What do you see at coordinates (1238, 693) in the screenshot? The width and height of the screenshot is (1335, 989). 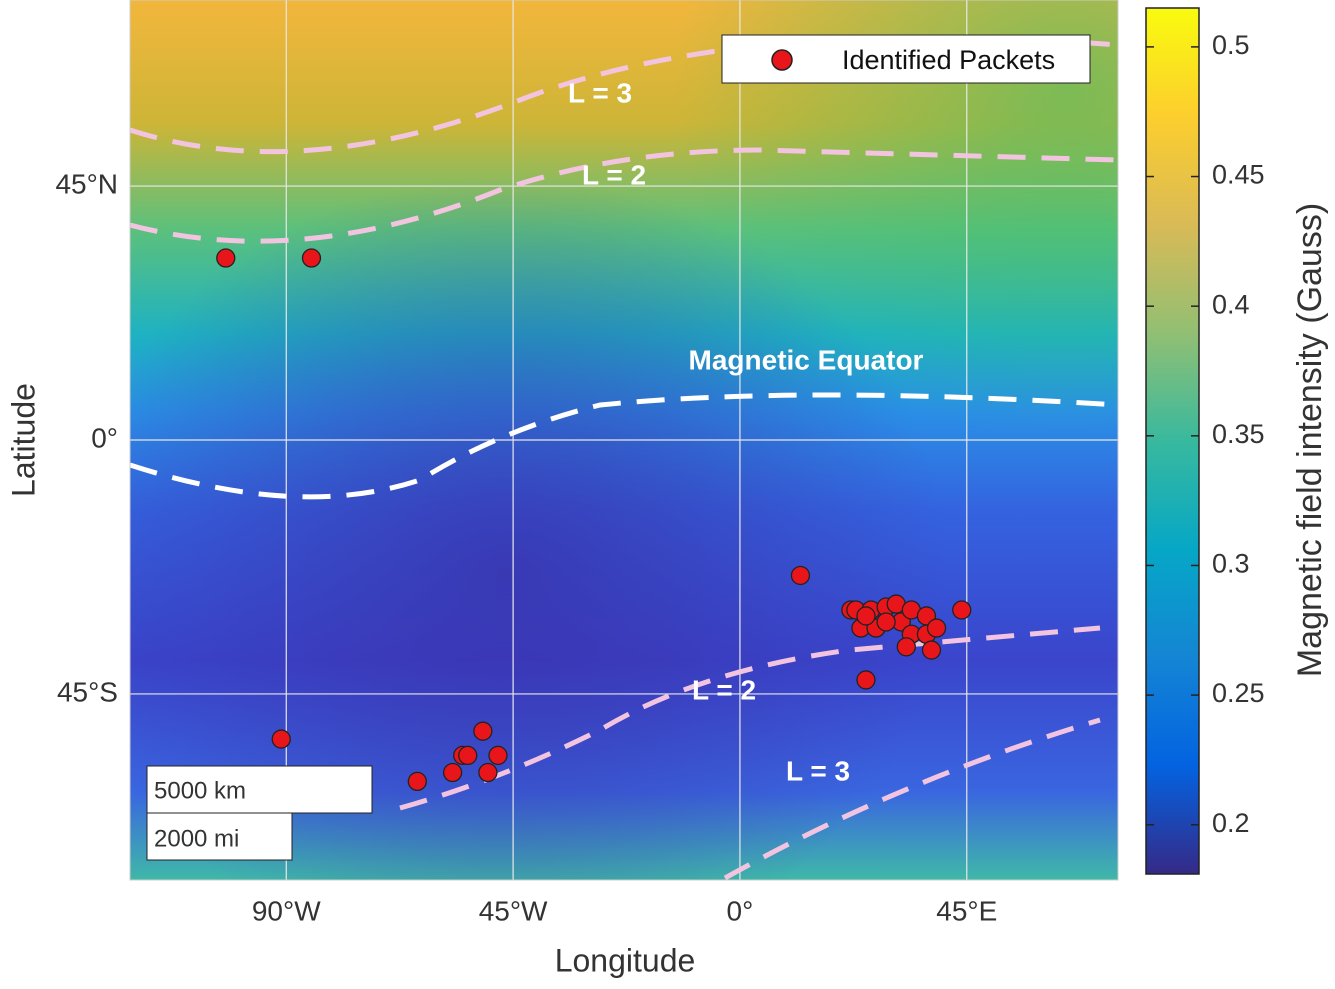 I see `colorbar-tick-label: 0.25` at bounding box center [1238, 693].